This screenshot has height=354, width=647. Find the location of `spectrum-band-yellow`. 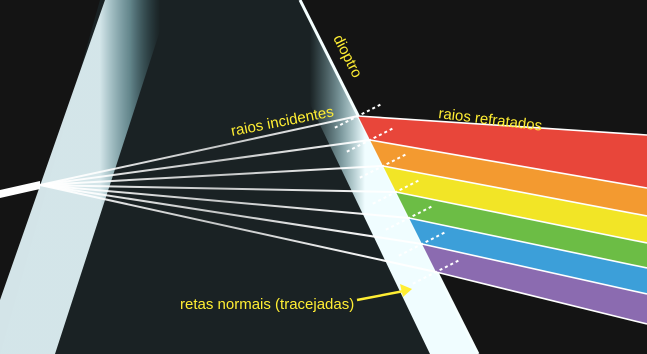

spectrum-band-yellow is located at coordinates (515, 204).